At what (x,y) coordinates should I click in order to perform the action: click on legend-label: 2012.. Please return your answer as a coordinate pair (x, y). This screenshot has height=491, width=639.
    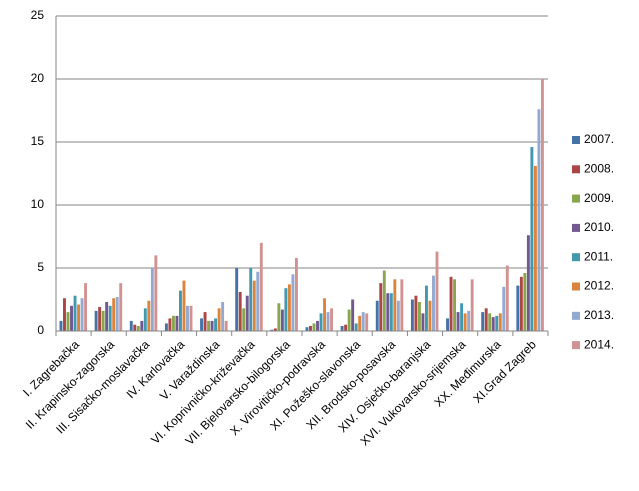
    Looking at the image, I should click on (599, 286).